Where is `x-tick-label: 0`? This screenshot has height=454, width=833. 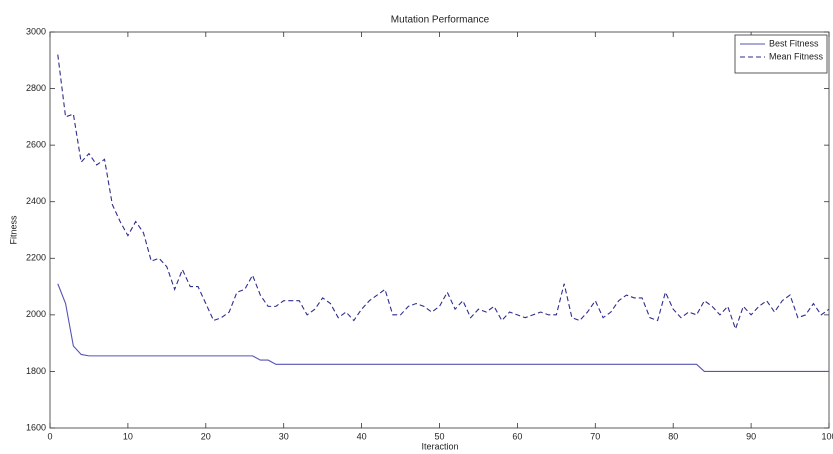 x-tick-label: 0 is located at coordinates (49, 436).